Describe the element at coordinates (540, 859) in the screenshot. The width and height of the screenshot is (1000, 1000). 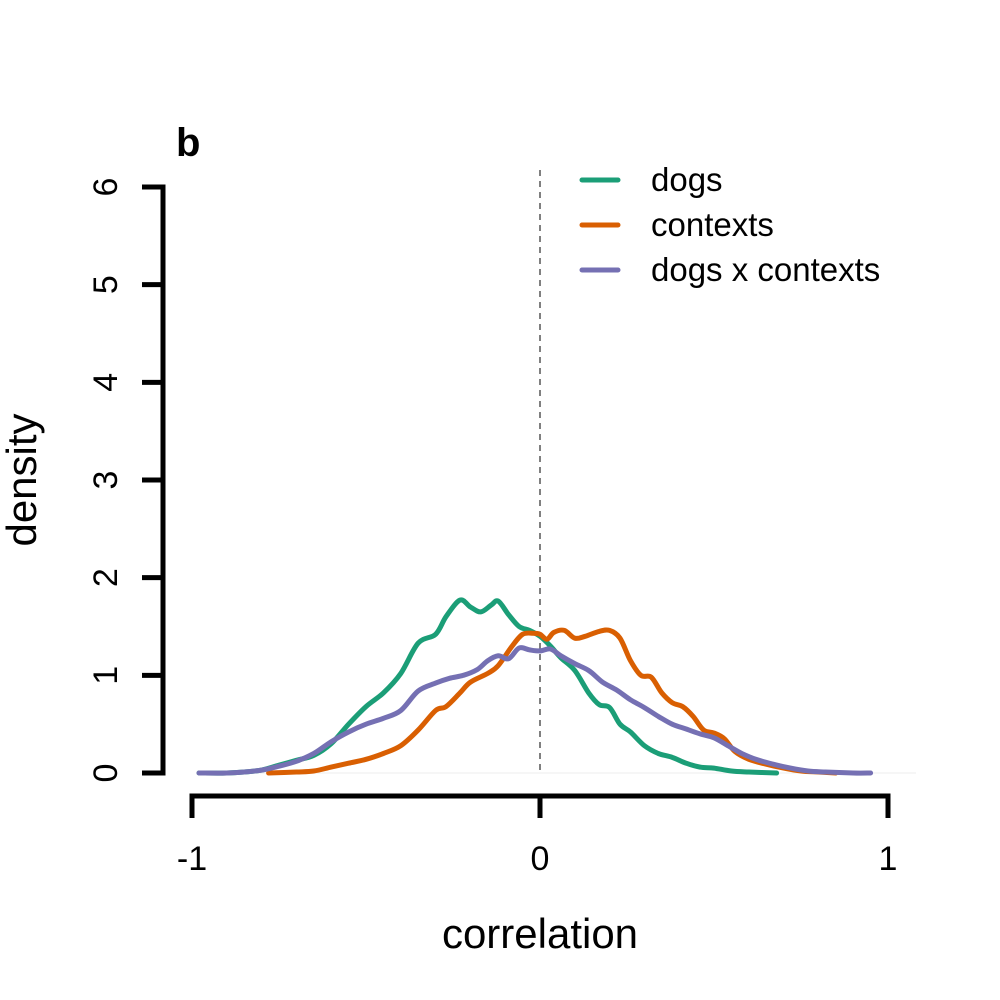
I see `x-tick-label: 0` at that location.